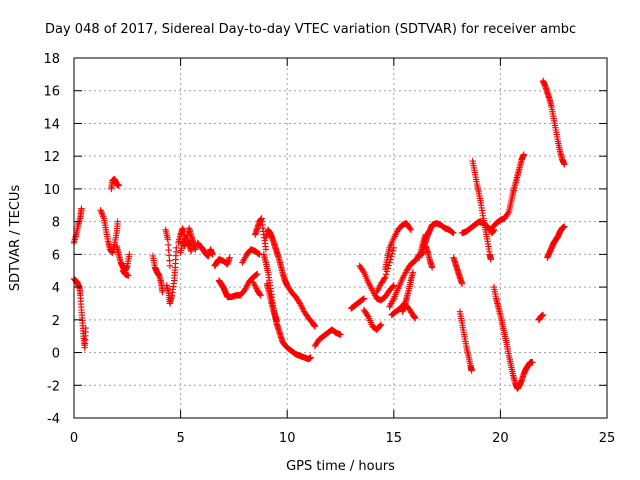 Image resolution: width=640 pixels, height=480 pixels. I want to click on x-tick-label: 25, so click(607, 438).